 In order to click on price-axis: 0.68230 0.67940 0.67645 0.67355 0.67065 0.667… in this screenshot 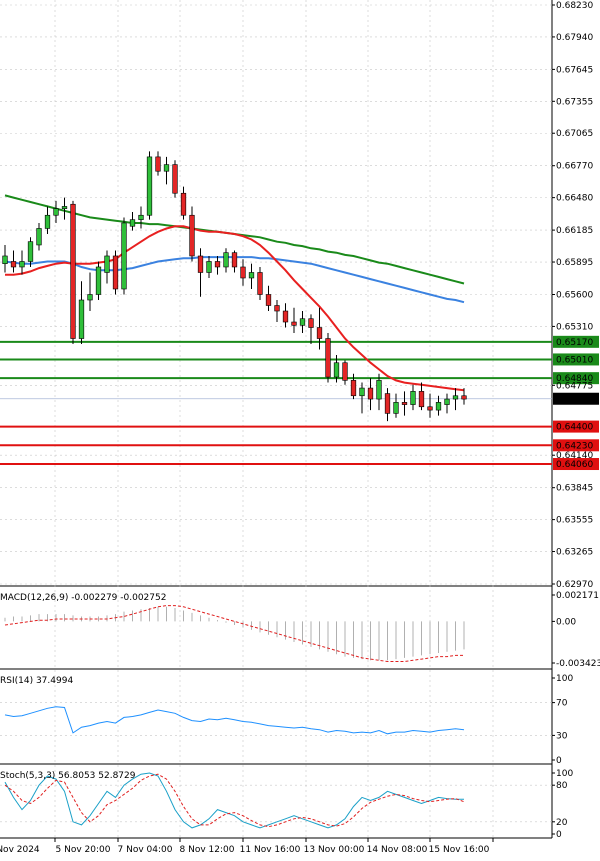, I will do `click(576, 420)`.